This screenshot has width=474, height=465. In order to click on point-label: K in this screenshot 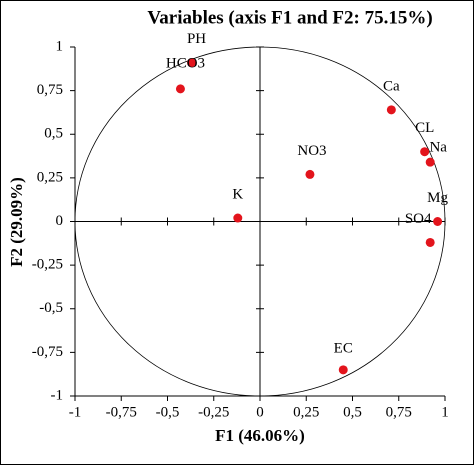, I will do `click(237, 194)`.